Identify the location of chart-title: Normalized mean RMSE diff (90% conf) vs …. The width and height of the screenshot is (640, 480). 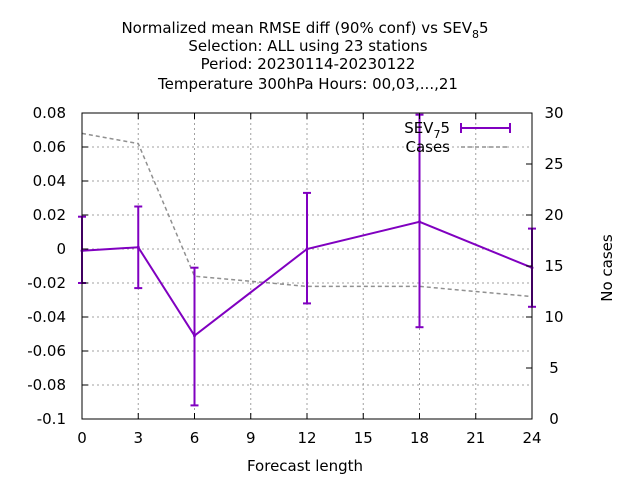
(304, 56).